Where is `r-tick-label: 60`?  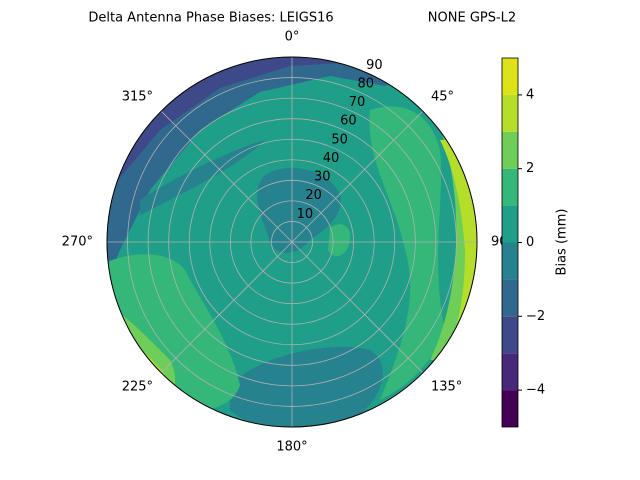 r-tick-label: 60 is located at coordinates (348, 121).